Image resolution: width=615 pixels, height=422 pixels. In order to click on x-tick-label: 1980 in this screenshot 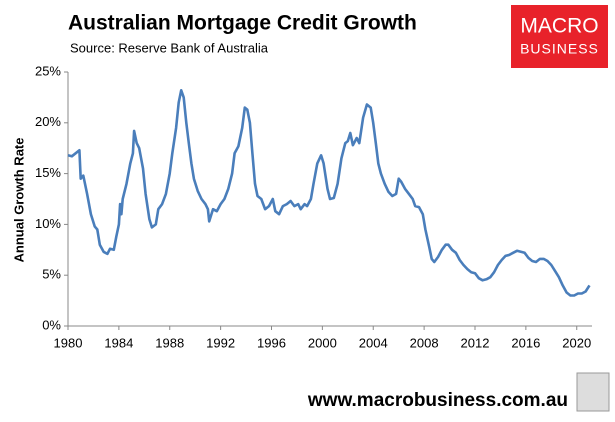, I will do `click(68, 342)`.